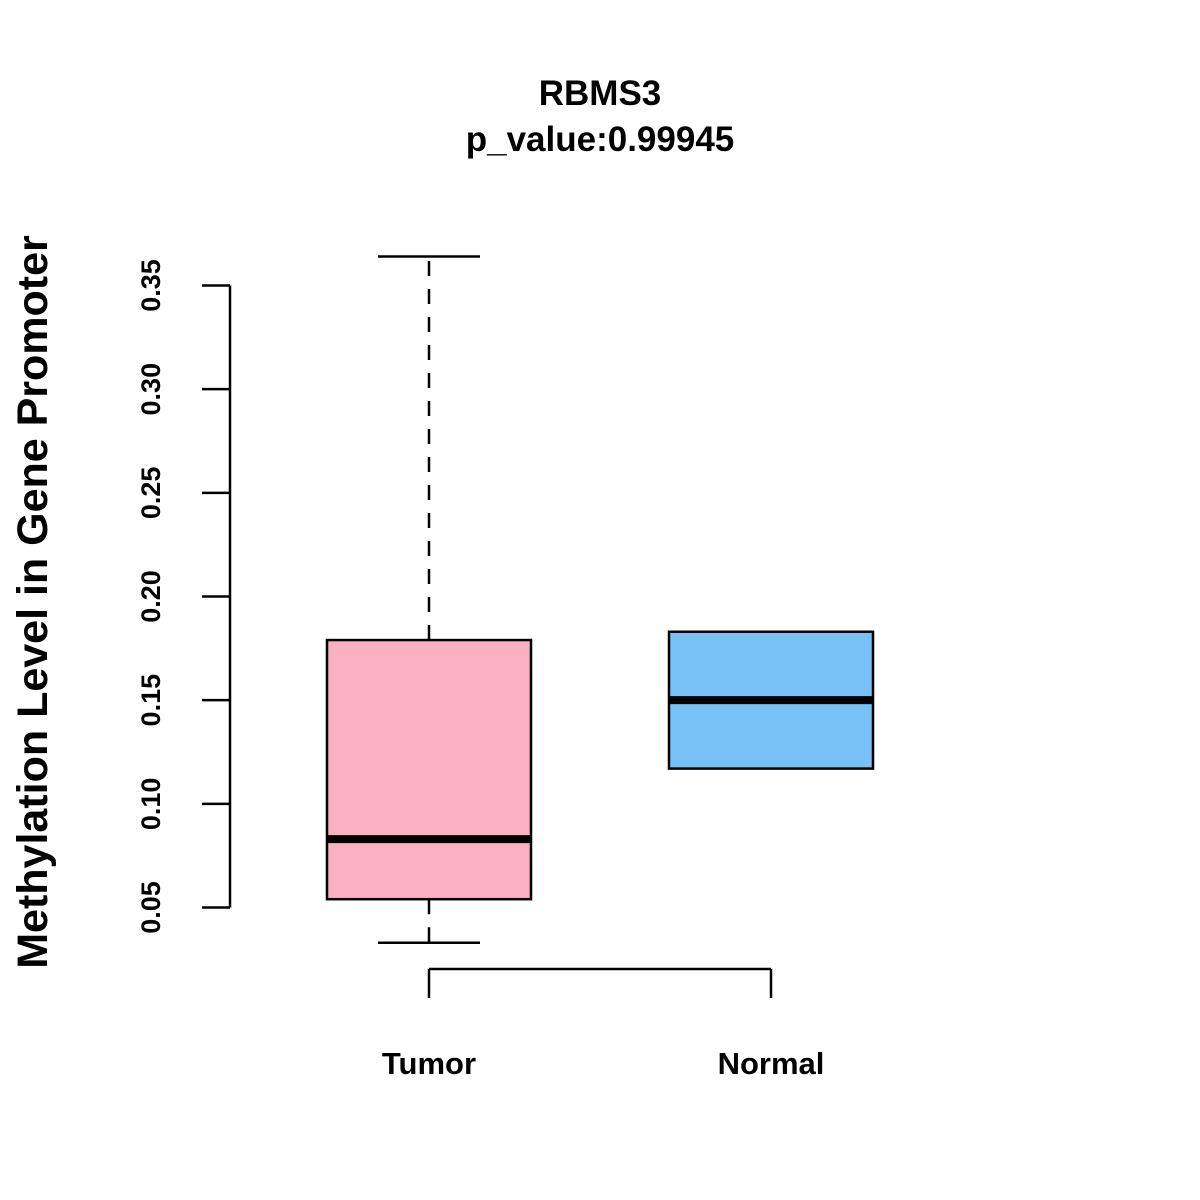  Describe the element at coordinates (151, 285) in the screenshot. I see `y-tick-label: 0.35` at that location.